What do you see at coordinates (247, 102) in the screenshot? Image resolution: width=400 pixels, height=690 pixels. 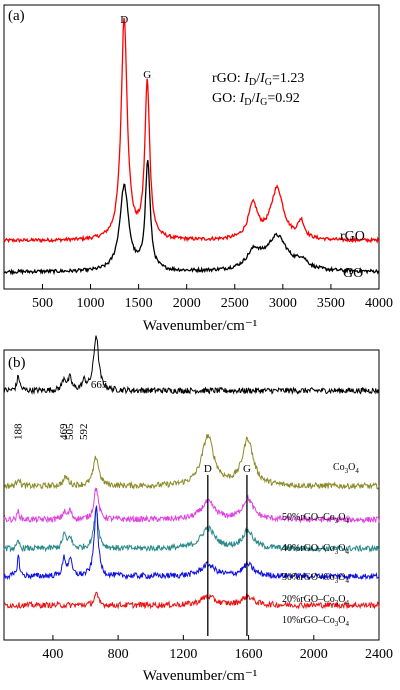 I see `ratio-go-sub-d: D` at bounding box center [247, 102].